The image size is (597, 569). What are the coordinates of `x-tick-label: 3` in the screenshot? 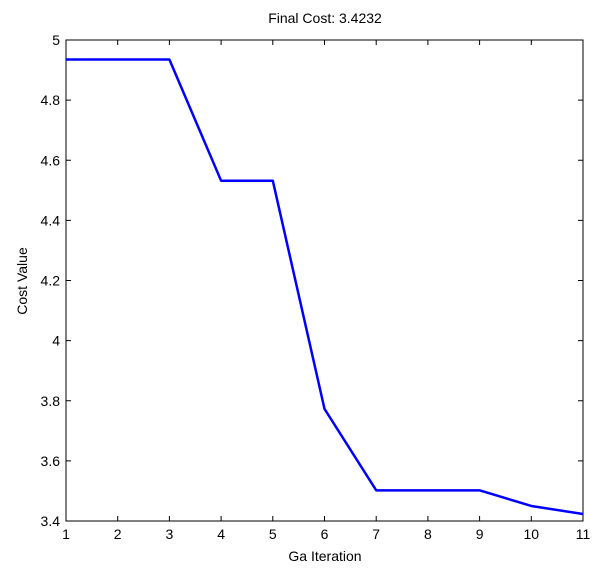 It's located at (170, 534).